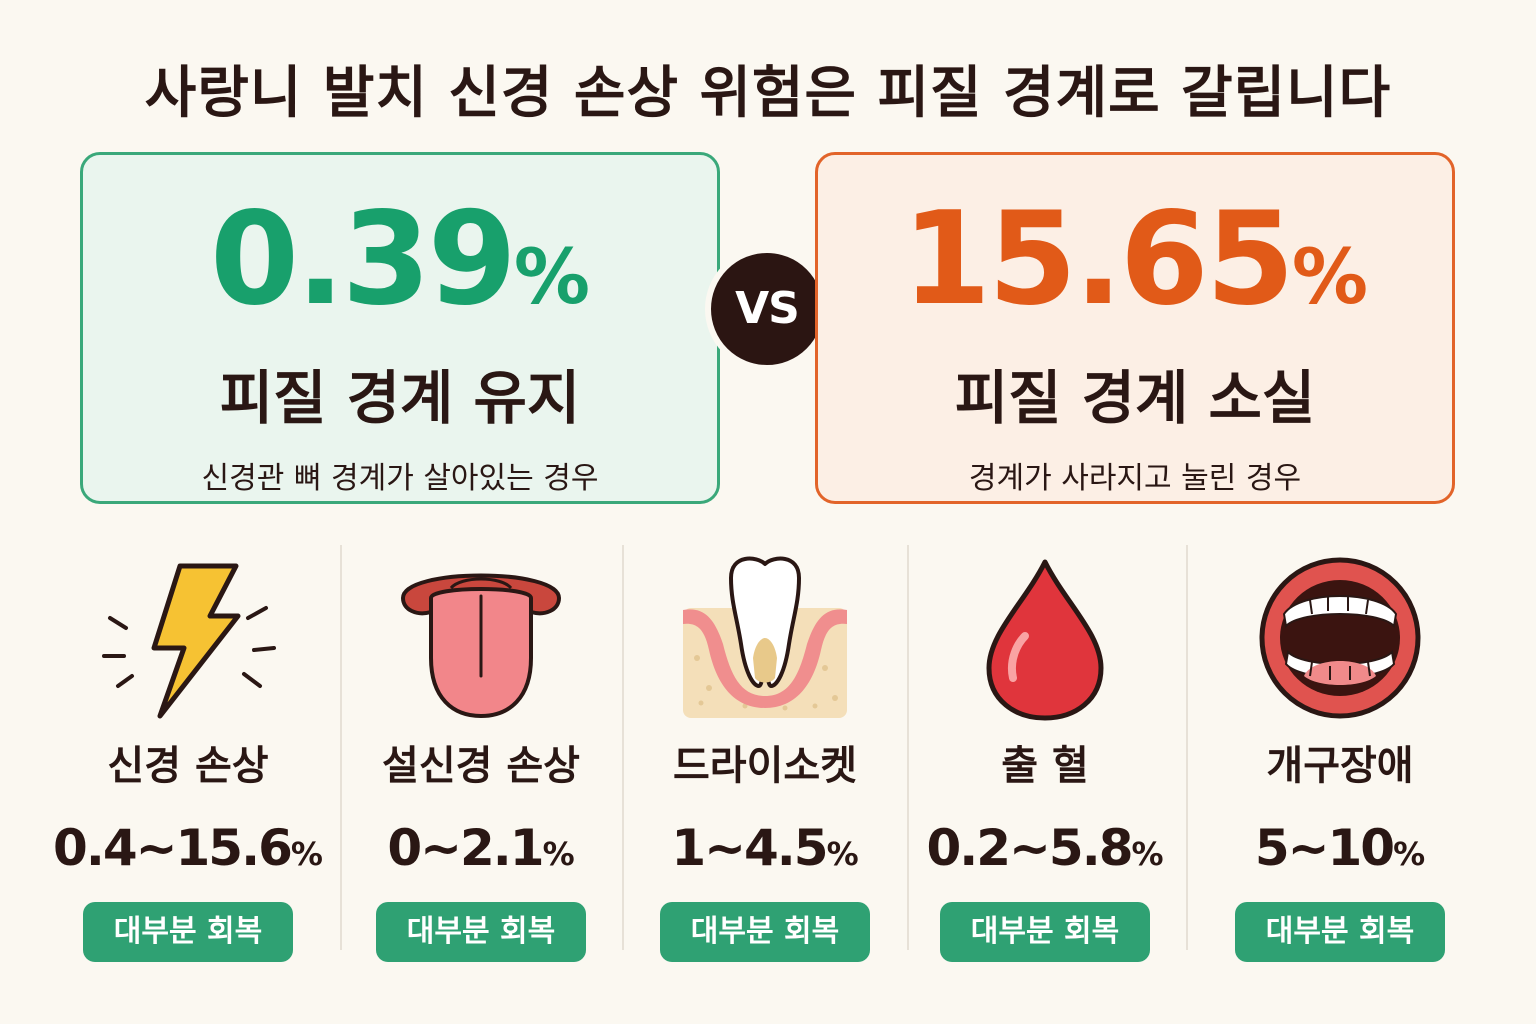  I want to click on percentage-value: 0.39, so click(363, 259).